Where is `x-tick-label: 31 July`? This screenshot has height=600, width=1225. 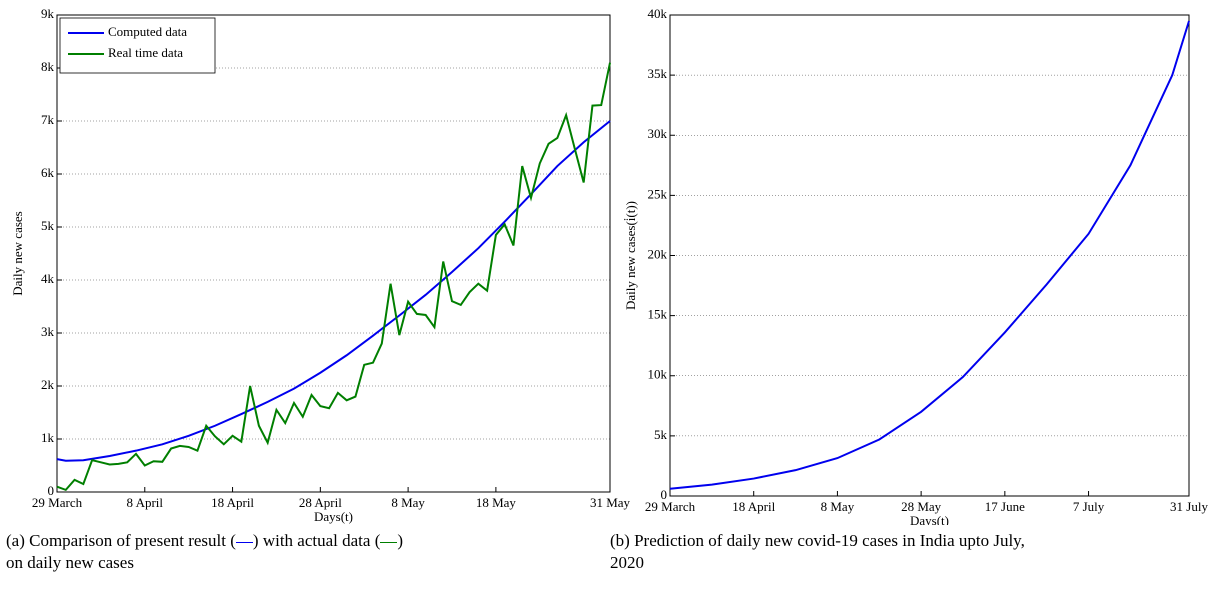
x-tick-label: 31 July is located at coordinates (1189, 506).